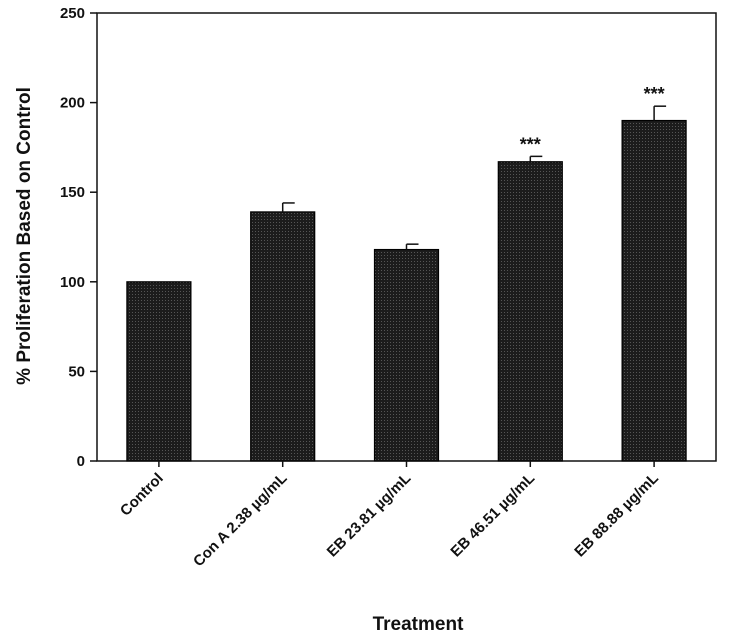  Describe the element at coordinates (81, 461) in the screenshot. I see `y-tick-label-0: 0` at that location.